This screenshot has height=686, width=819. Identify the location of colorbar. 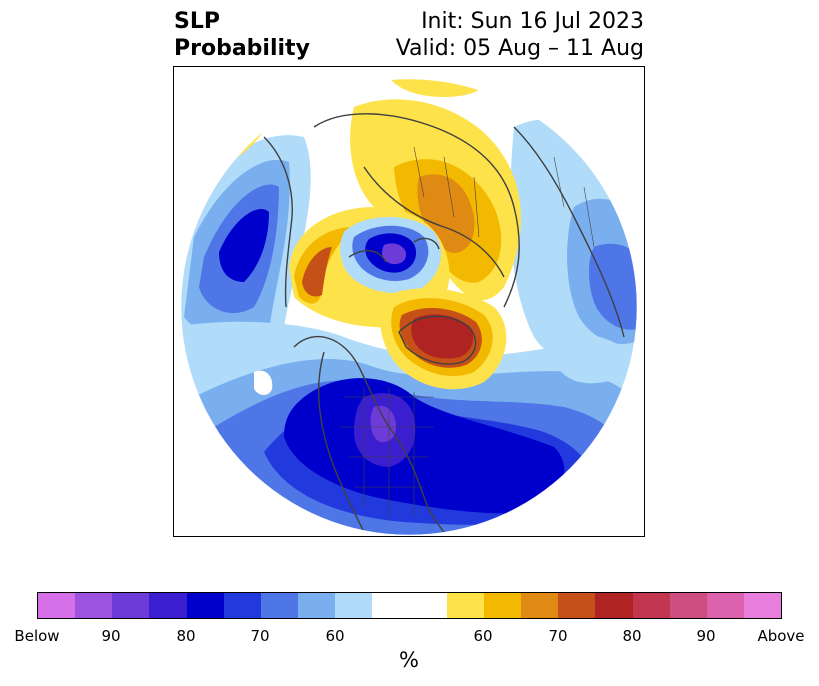
(409, 605).